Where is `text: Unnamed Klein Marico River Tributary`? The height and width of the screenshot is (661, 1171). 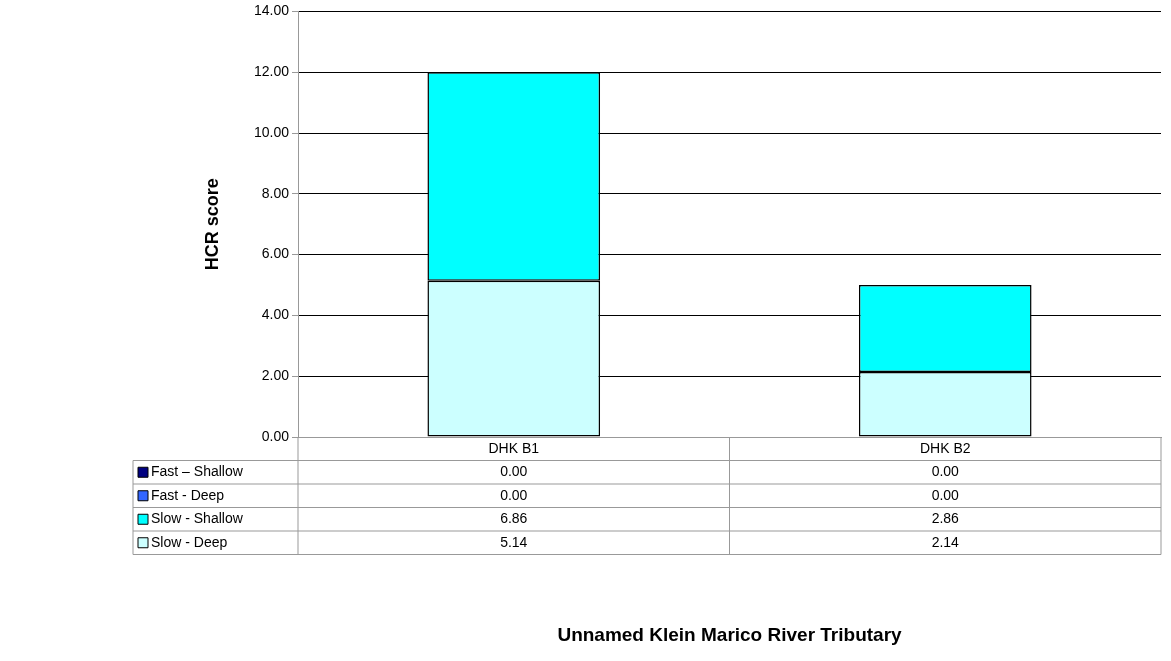 text: Unnamed Klein Marico River Tributary is located at coordinates (730, 635).